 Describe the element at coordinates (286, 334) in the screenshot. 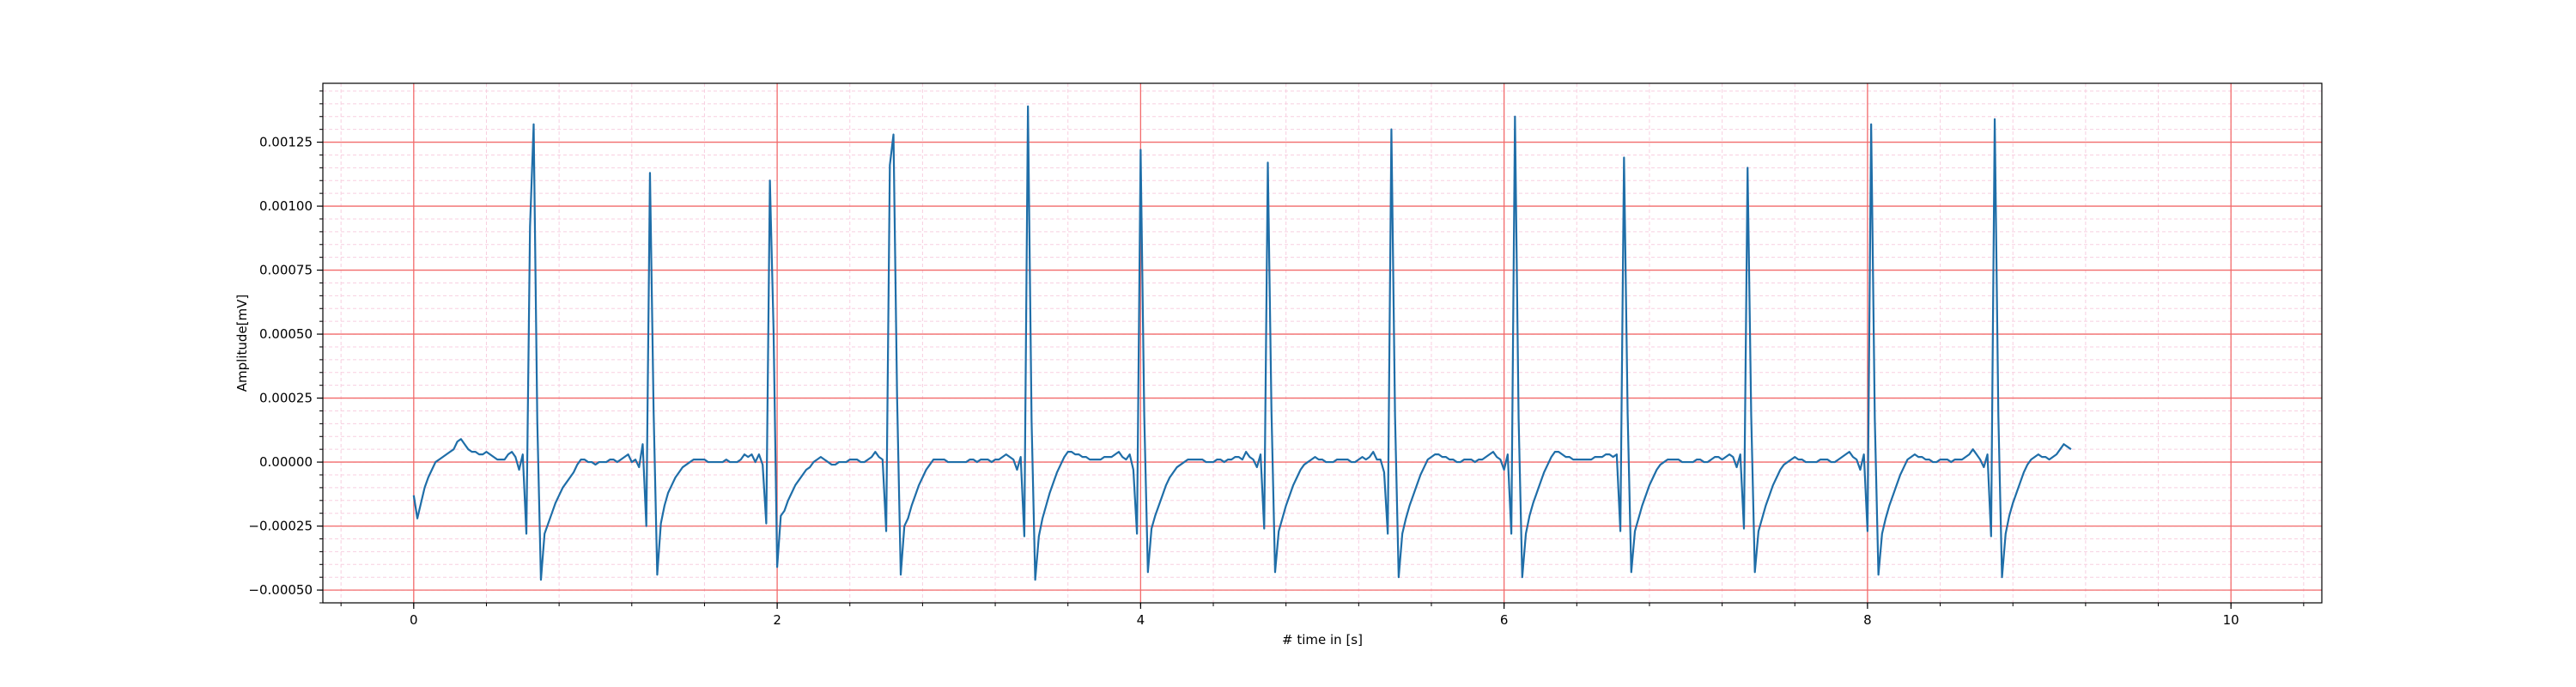

I see `y-tick-label: 0.00050` at that location.